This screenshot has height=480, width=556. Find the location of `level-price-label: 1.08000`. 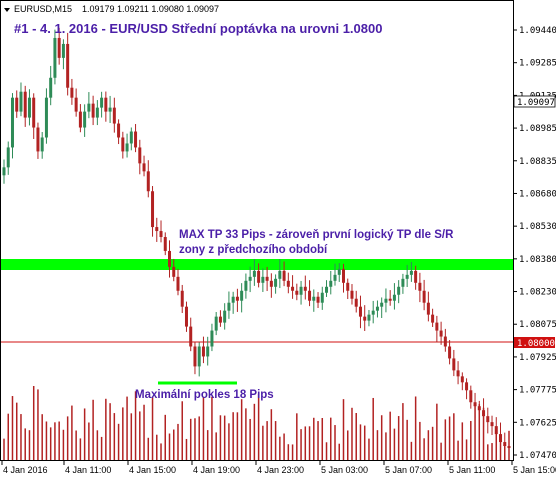

level-price-label: 1.08000 is located at coordinates (536, 344).